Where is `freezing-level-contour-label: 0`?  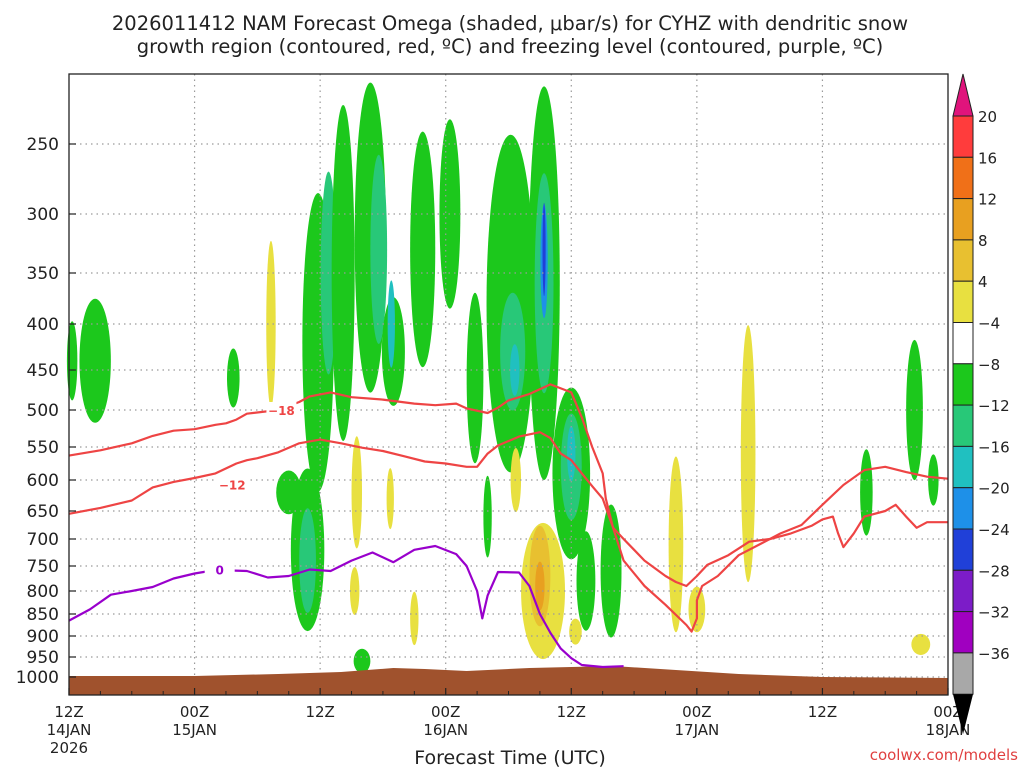 freezing-level-contour-label: 0 is located at coordinates (220, 571).